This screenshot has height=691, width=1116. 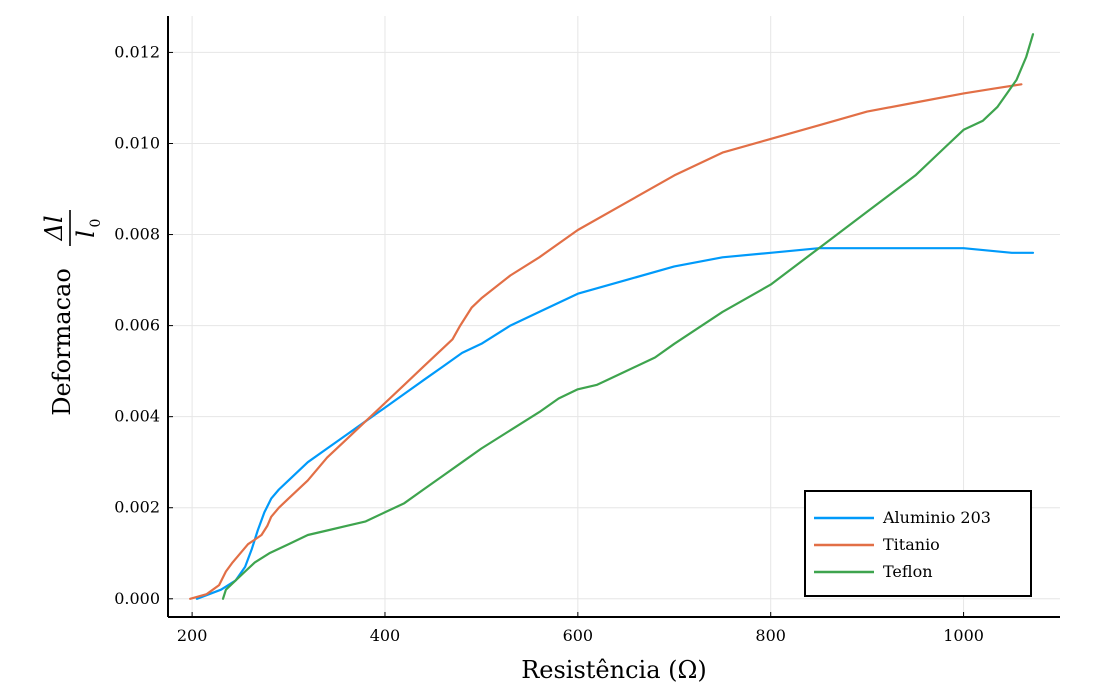 I want to click on y-tick-label: 0.012, so click(x=137, y=51).